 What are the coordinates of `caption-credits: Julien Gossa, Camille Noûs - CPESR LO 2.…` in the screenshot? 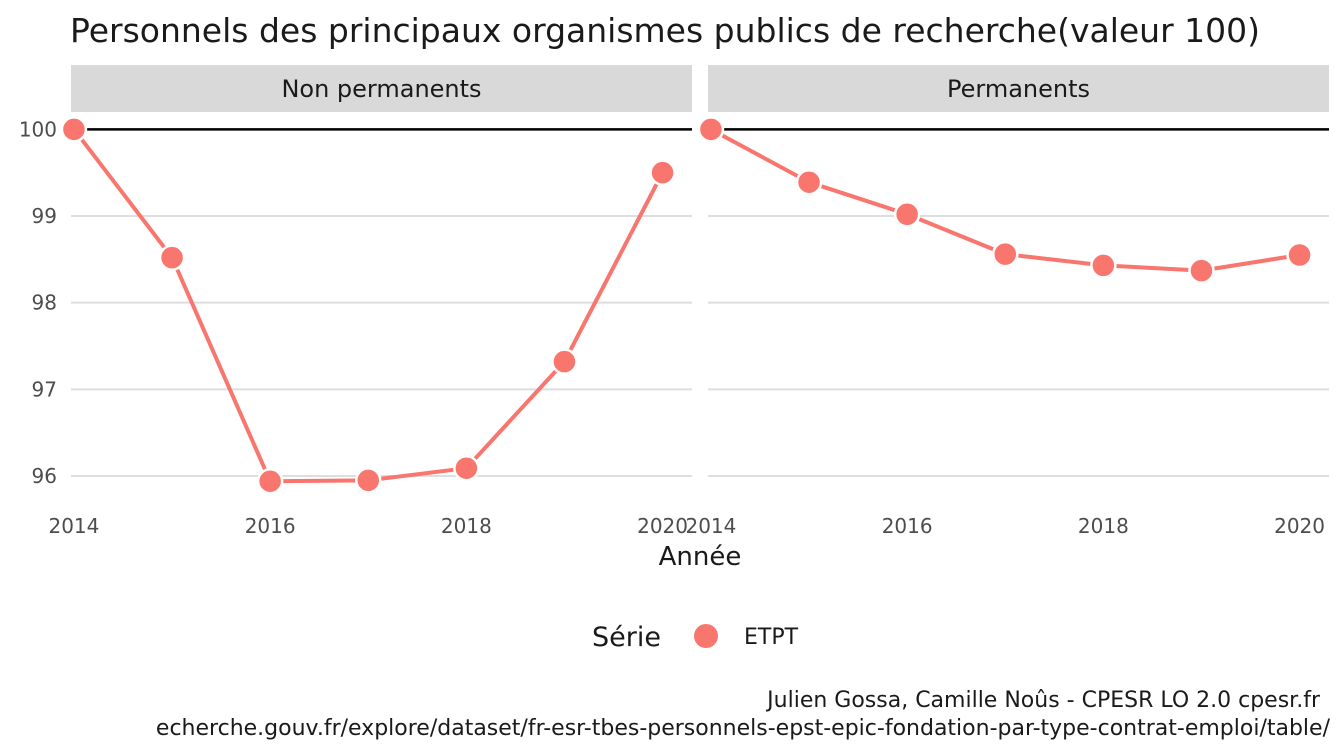 It's located at (1043, 700).